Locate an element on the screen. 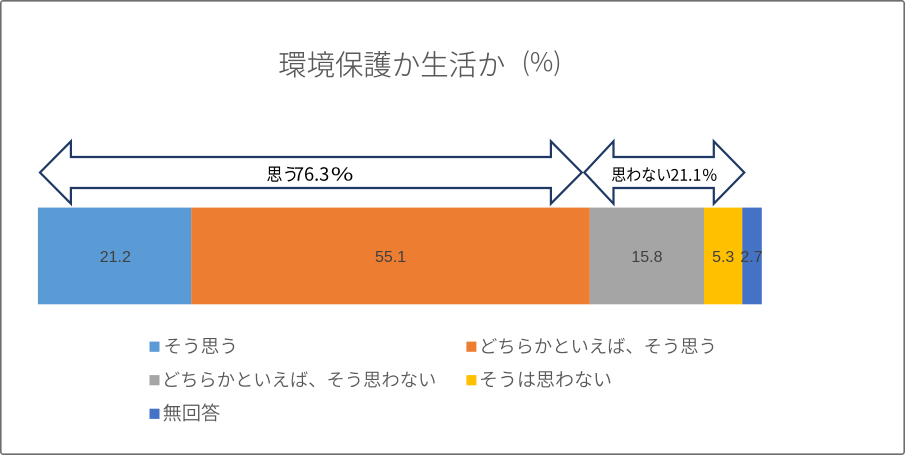 The width and height of the screenshot is (905, 455). svg-text: 5.3 is located at coordinates (723, 257).